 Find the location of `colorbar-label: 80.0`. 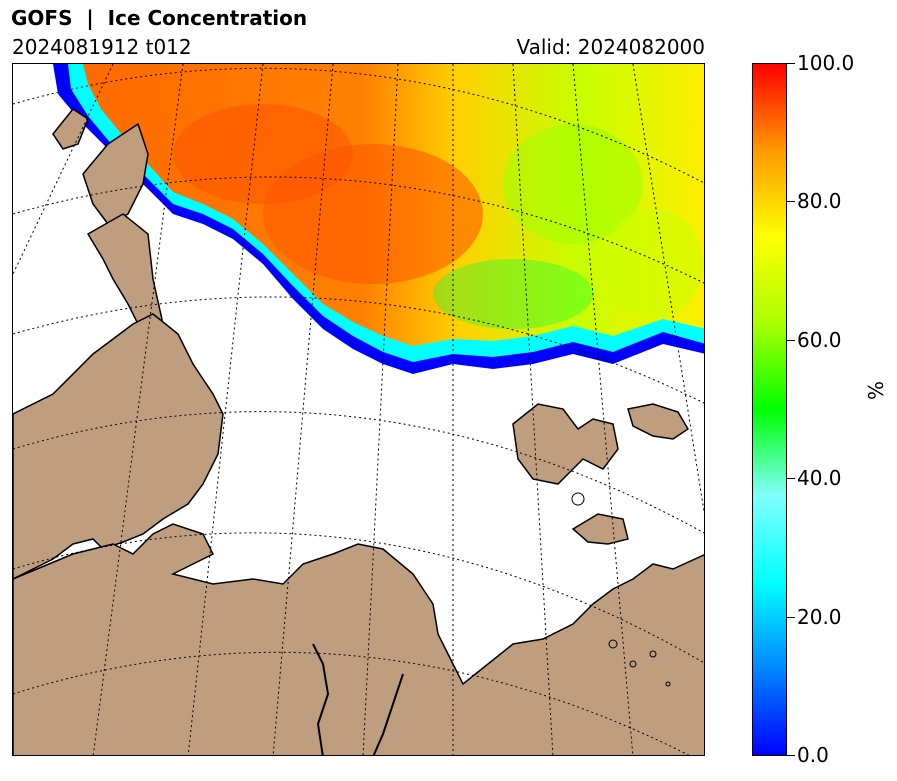

colorbar-label: 80.0 is located at coordinates (819, 201).